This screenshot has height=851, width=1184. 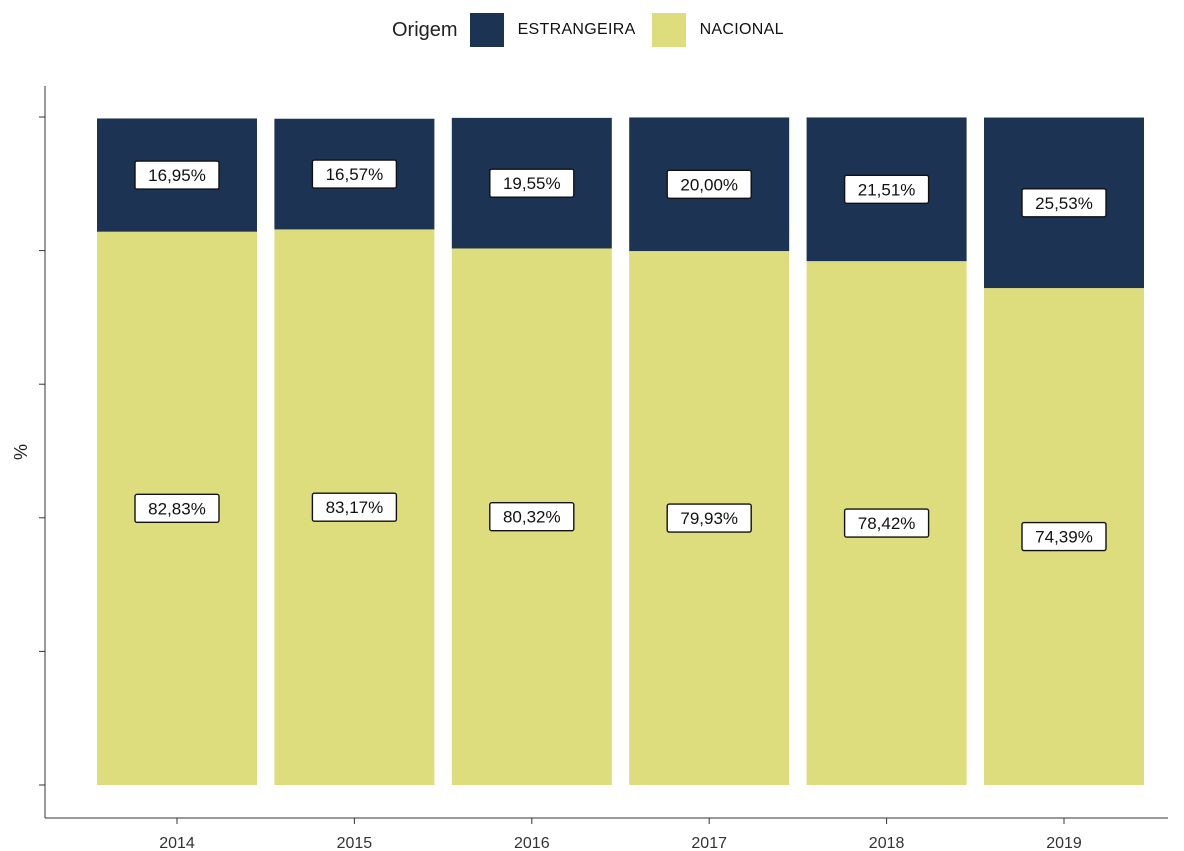 I want to click on data-label-estrangeira-2019: 25,53%, so click(x=1064, y=203).